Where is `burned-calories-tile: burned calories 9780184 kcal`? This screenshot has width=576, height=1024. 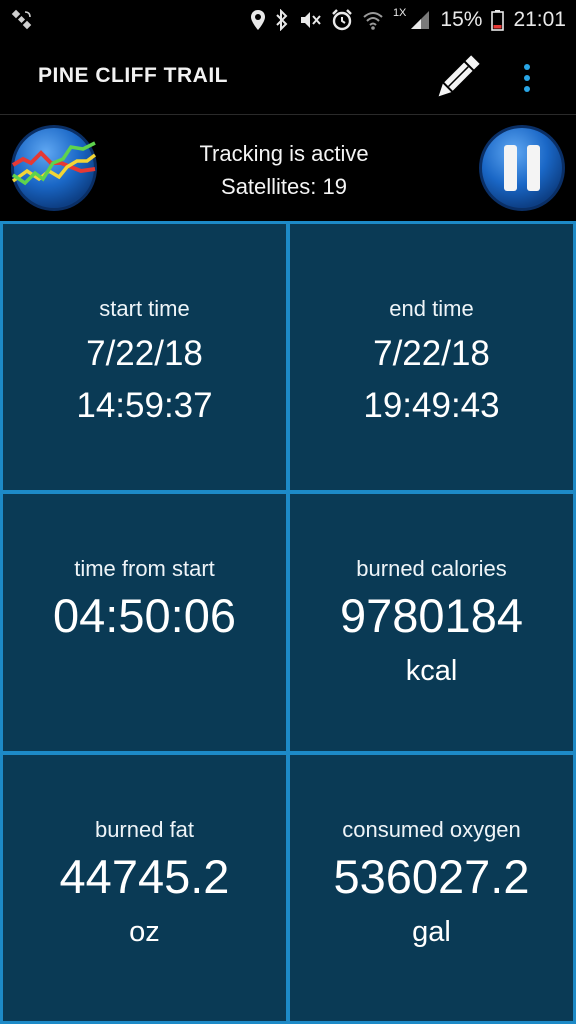 burned-calories-tile: burned calories 9780184 kcal is located at coordinates (431, 622).